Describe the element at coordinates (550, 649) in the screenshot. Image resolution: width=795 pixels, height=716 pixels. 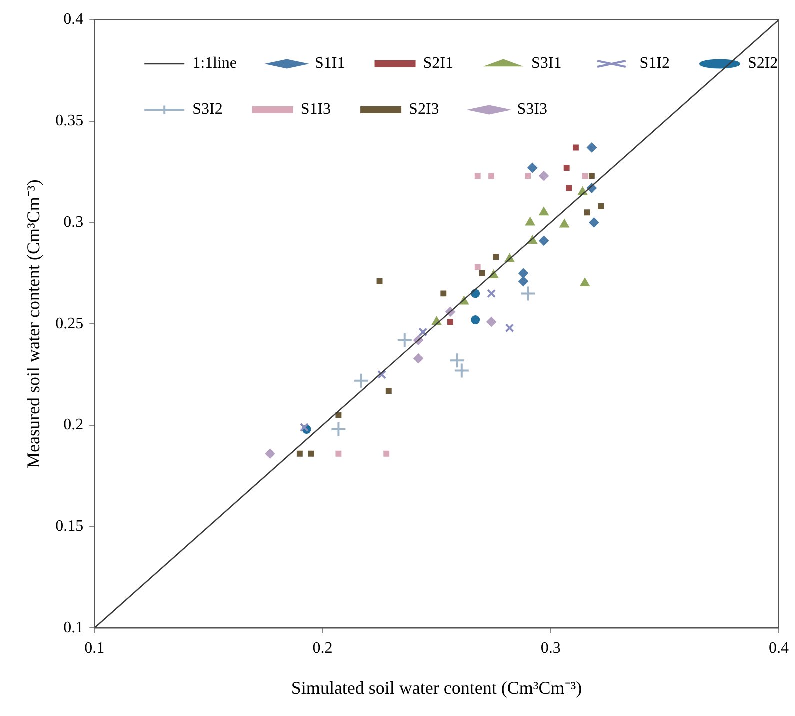
I see `x-tick-label: 0.3` at that location.